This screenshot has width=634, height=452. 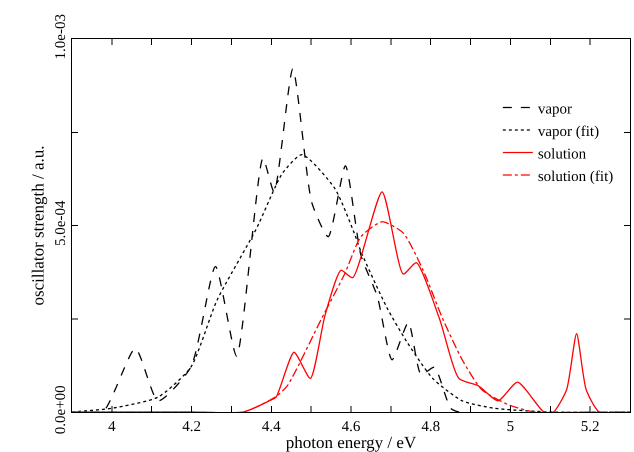 What do you see at coordinates (510, 427) in the screenshot?
I see `x-tick-label: 5` at bounding box center [510, 427].